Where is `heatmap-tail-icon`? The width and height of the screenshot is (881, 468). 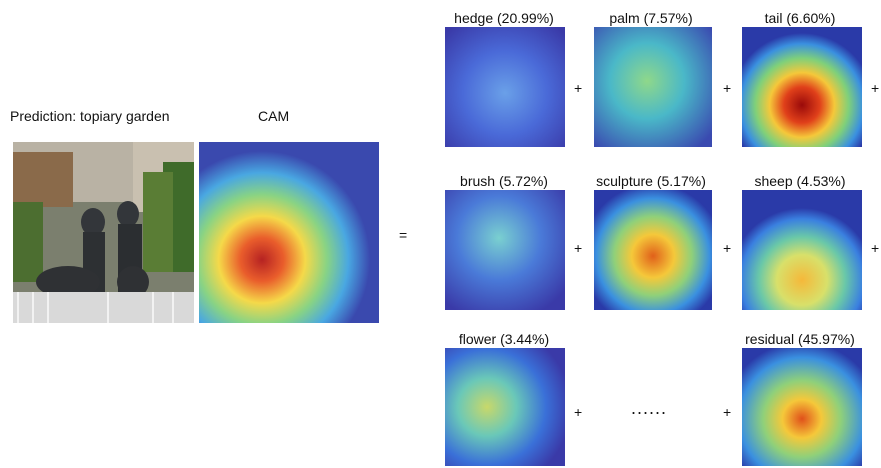 heatmap-tail-icon is located at coordinates (802, 87).